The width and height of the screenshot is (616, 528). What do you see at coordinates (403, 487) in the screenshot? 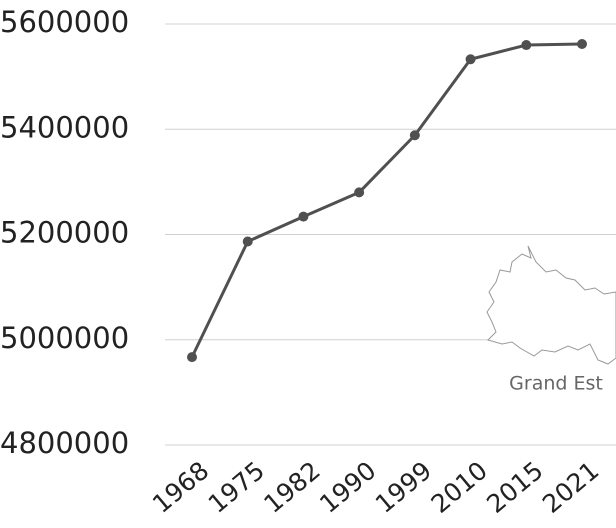
I see `x-tick-label: 1999` at bounding box center [403, 487].